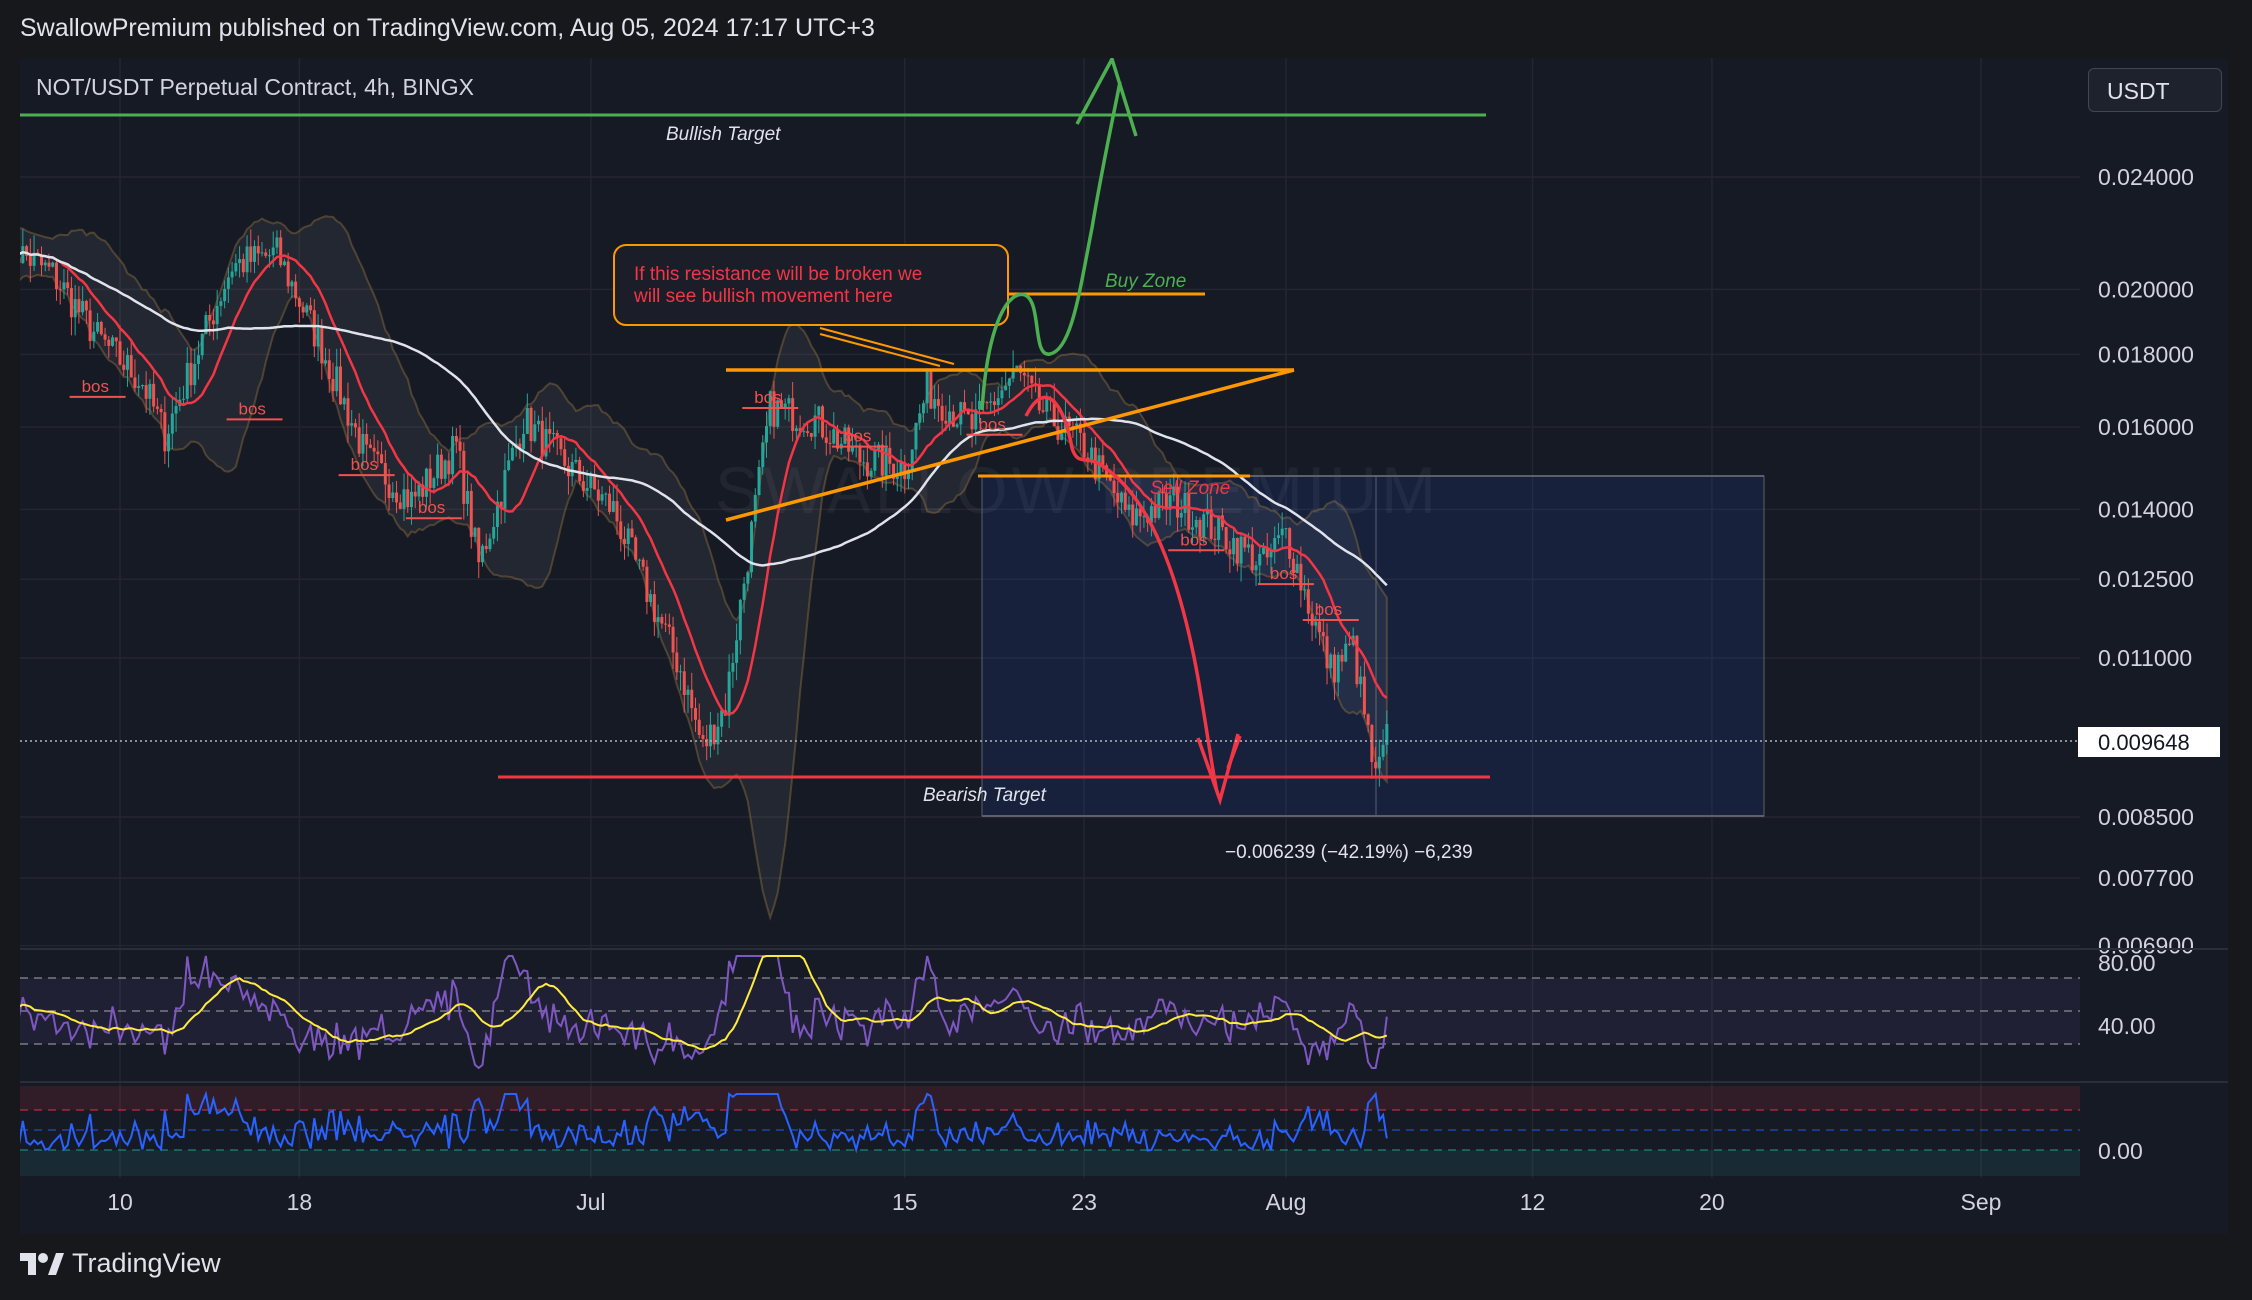 The image size is (2252, 1300). Describe the element at coordinates (723, 134) in the screenshot. I see `bullish-target-label: Bullish Target` at that location.